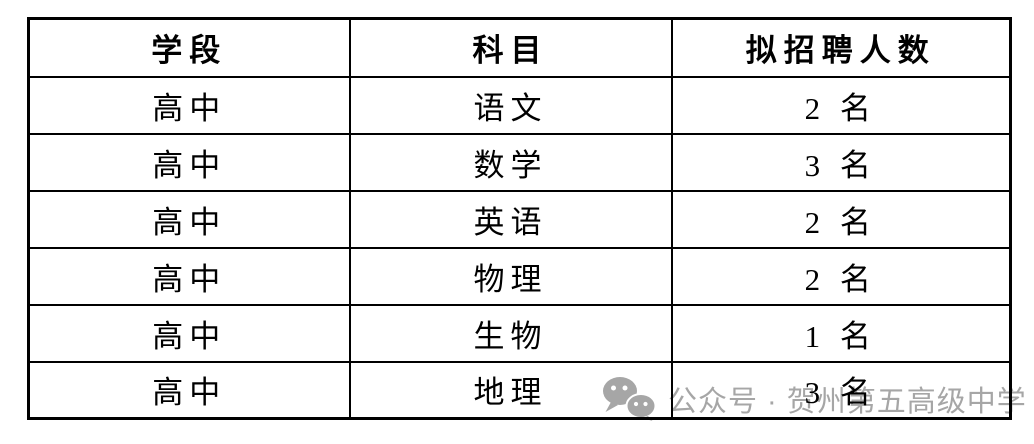 Image resolution: width=1034 pixels, height=444 pixels. Describe the element at coordinates (189, 47) in the screenshot. I see `header-stage: 学段` at that location.